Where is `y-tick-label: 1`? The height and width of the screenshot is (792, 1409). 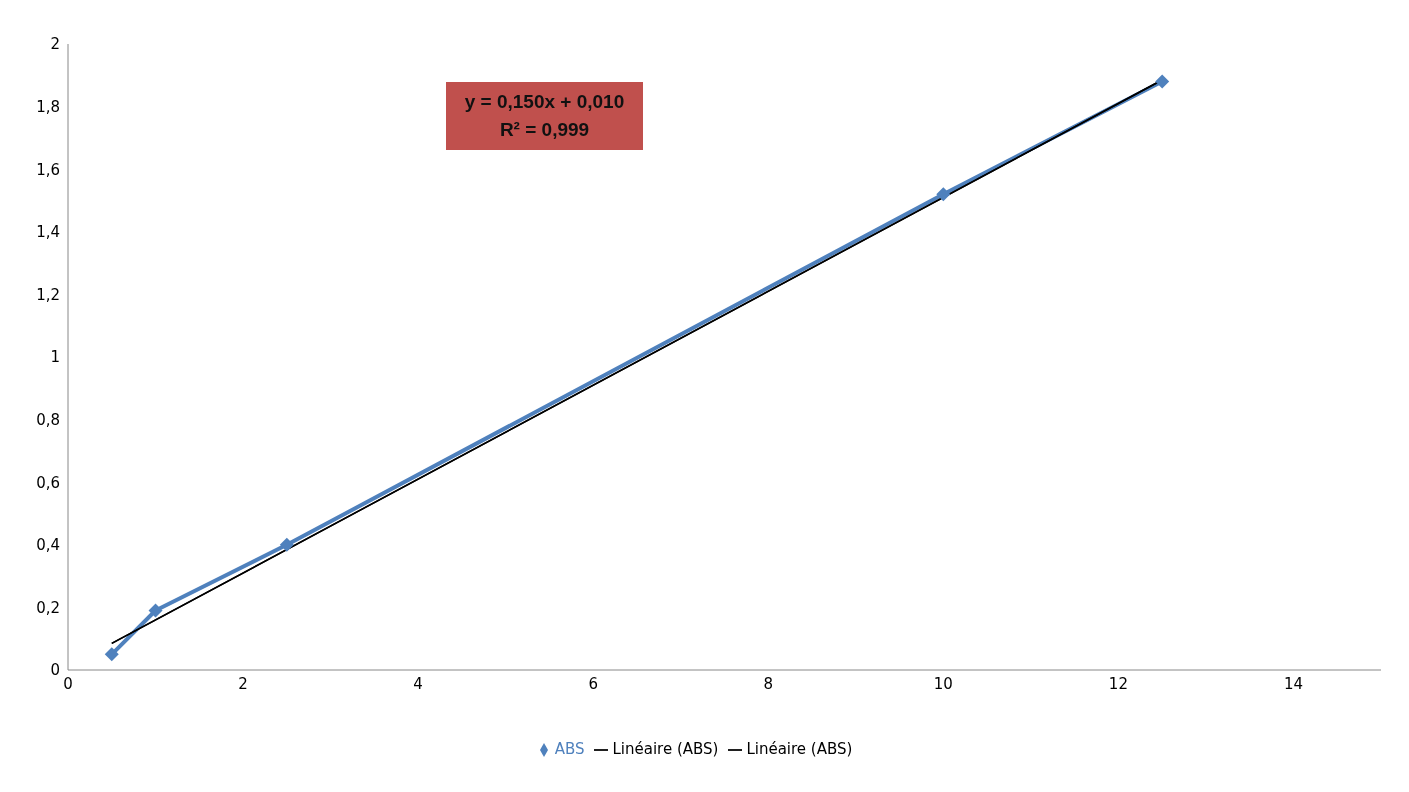 y-tick-label: 1 is located at coordinates (55, 357).